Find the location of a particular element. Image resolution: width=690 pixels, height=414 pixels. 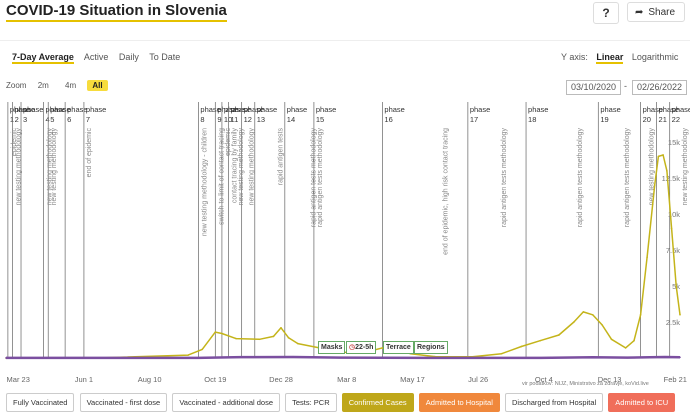

tab-7day-average: 7-Day Average is located at coordinates (43, 58).